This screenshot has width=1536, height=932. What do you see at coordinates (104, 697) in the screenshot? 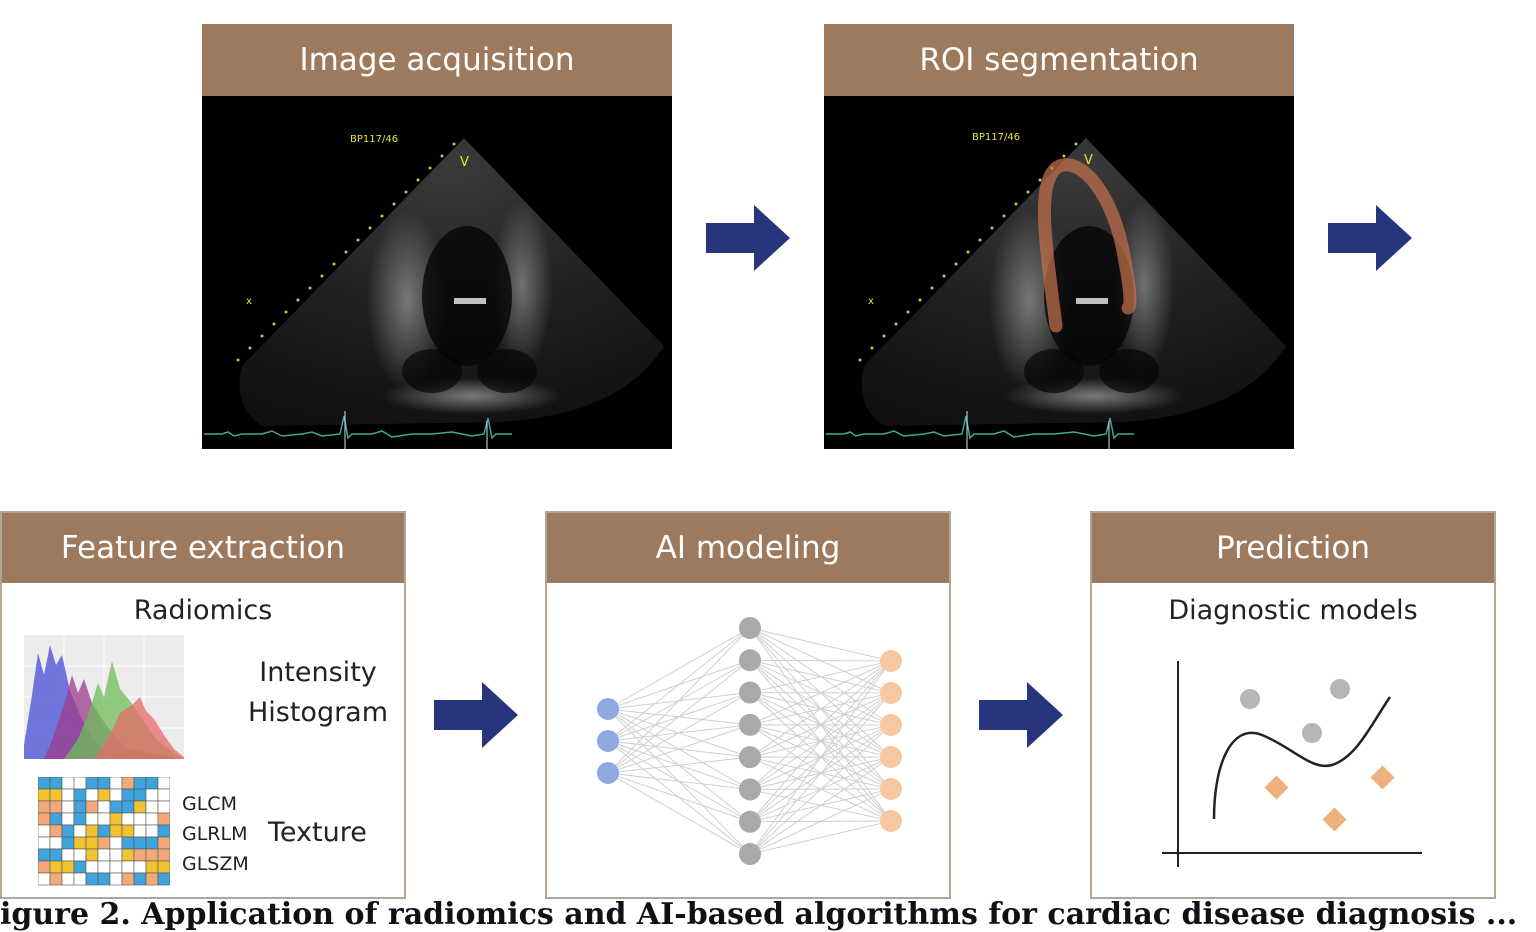
I see `histogram-icon` at bounding box center [104, 697].